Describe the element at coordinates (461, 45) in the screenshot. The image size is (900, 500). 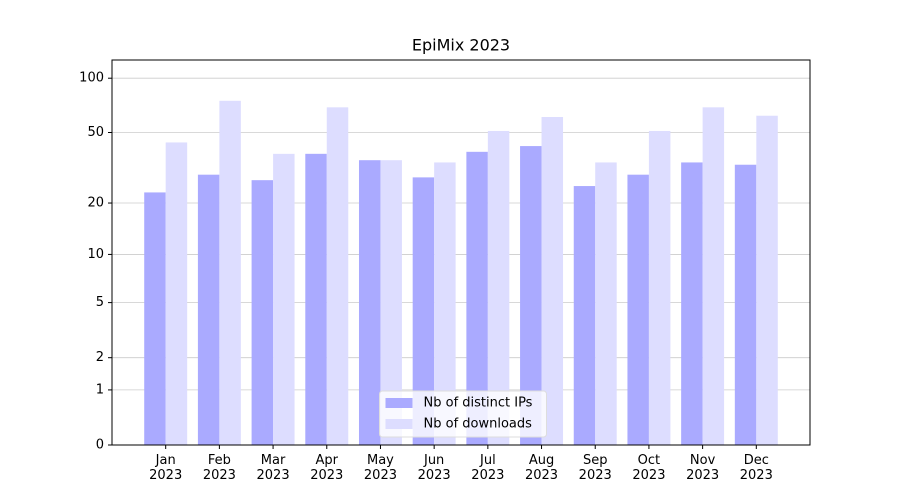
I see `chart-title: EpiMix 2023` at that location.